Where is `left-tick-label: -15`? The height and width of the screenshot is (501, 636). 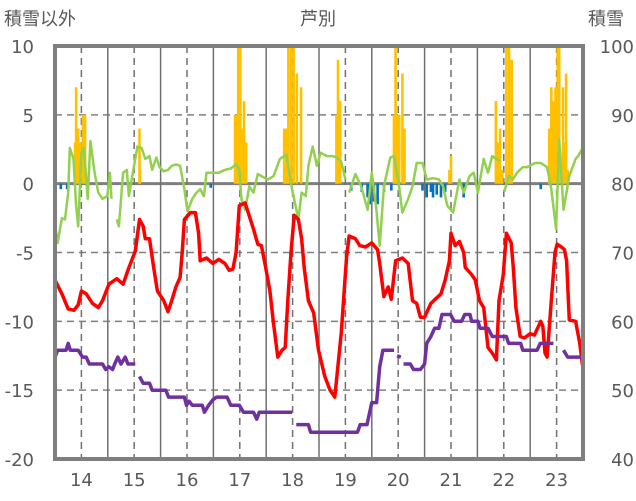
left-tick-label: -15 is located at coordinates (19, 391).